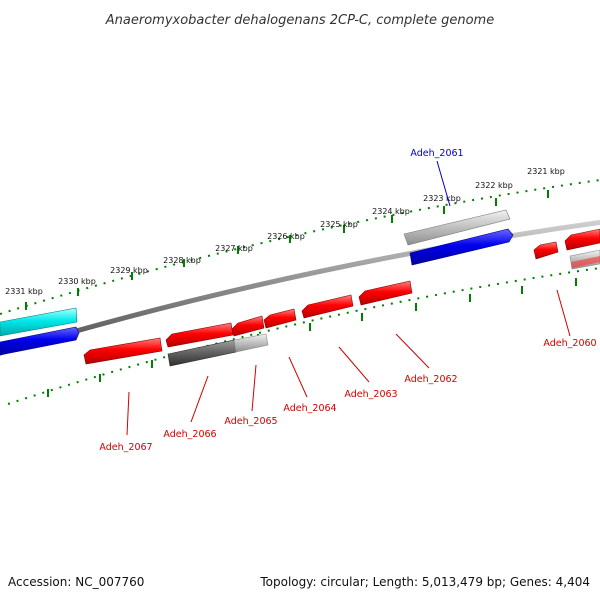 This screenshot has height=600, width=600. Describe the element at coordinates (250, 421) in the screenshot. I see `gene-label-adeh-2065: Adeh_2065` at that location.